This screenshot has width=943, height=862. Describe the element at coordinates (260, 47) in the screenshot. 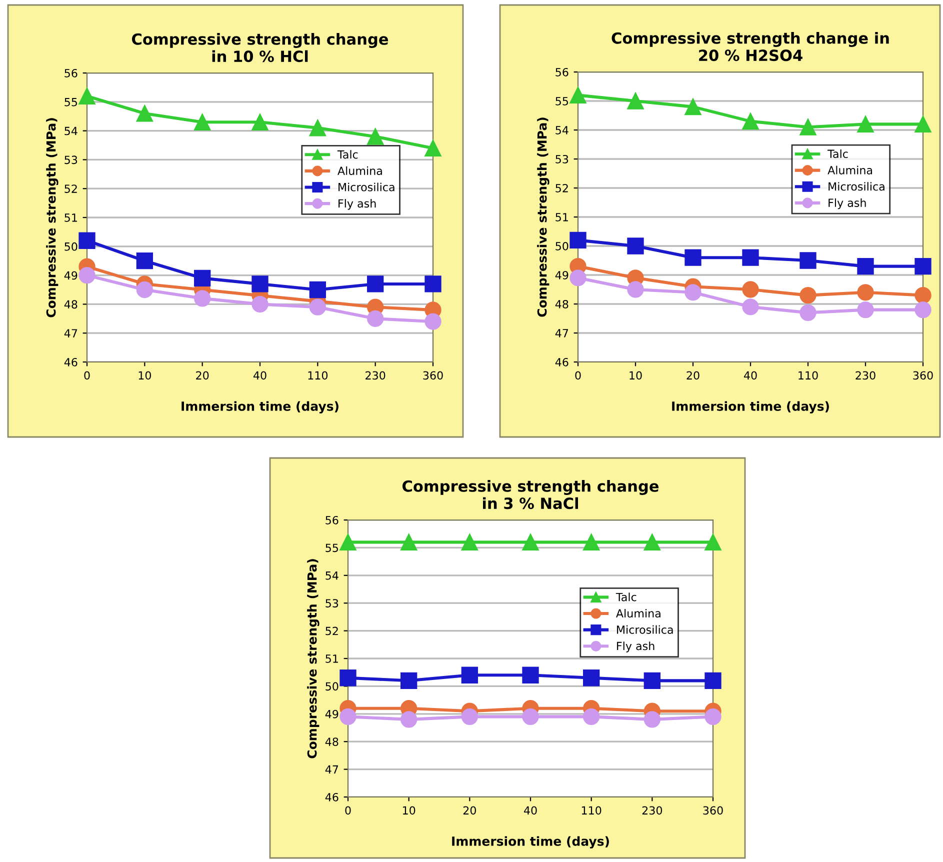

I see `chart-title: Compressive strength change in 10 % HCl` at that location.